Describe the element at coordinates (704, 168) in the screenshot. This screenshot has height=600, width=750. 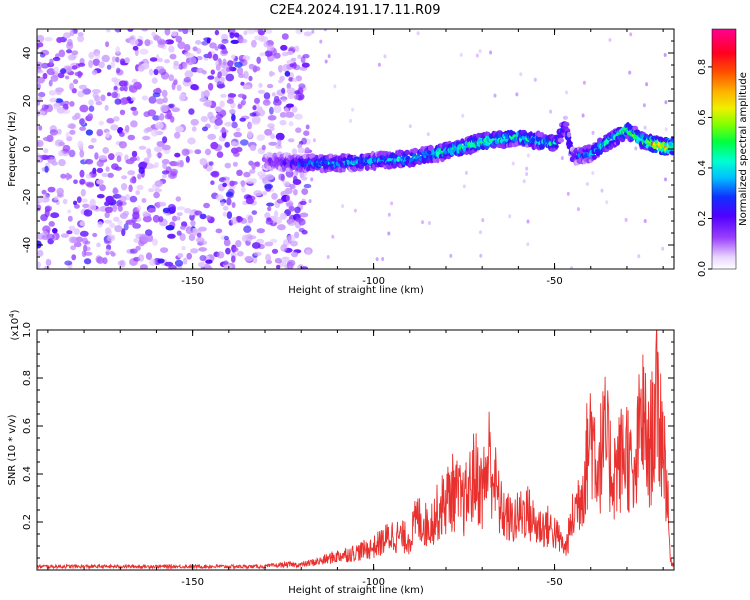
I see `colorbar-ticks: 0.0 0.2 0.4 0.6 0.8` at that location.